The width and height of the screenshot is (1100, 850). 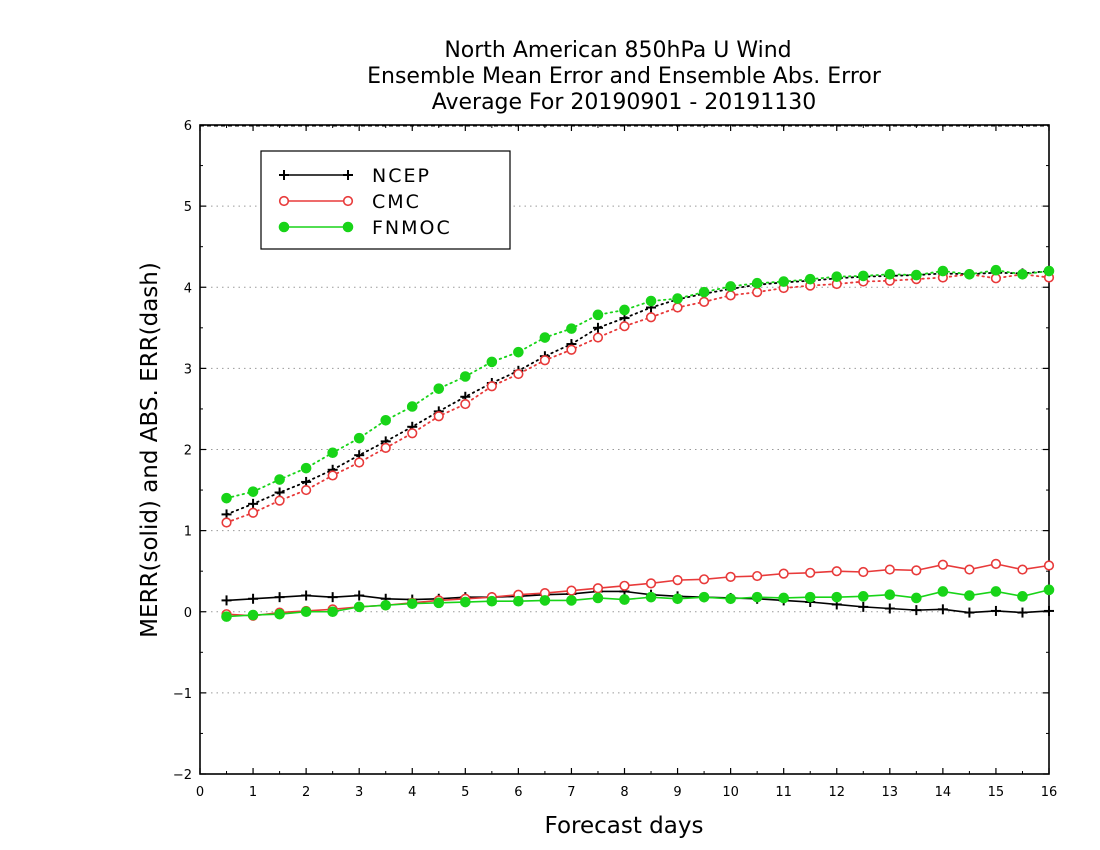 I want to click on y-tick-label: 5, so click(x=188, y=207).